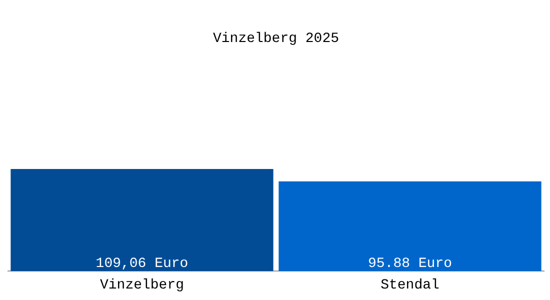 This screenshot has height=300, width=550. Describe the element at coordinates (142, 285) in the screenshot. I see `x-tick-label: Vinzelberg` at that location.